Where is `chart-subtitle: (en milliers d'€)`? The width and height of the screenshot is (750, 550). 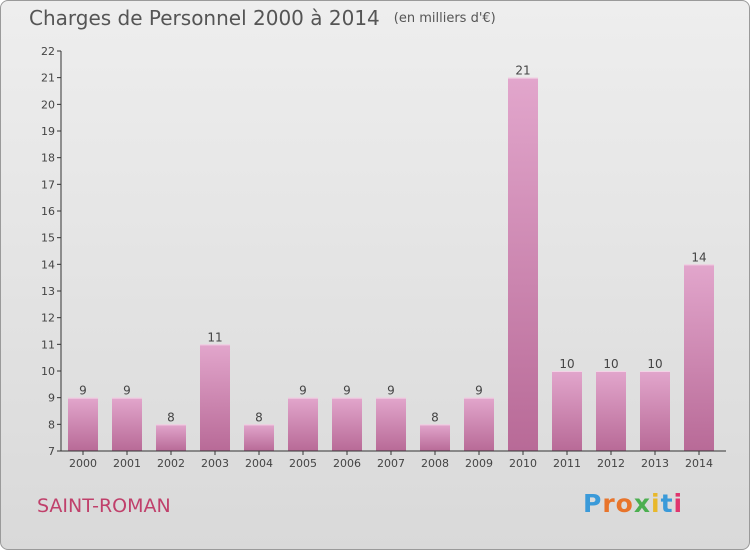
chart-subtitle: (en milliers d'€) is located at coordinates (444, 18).